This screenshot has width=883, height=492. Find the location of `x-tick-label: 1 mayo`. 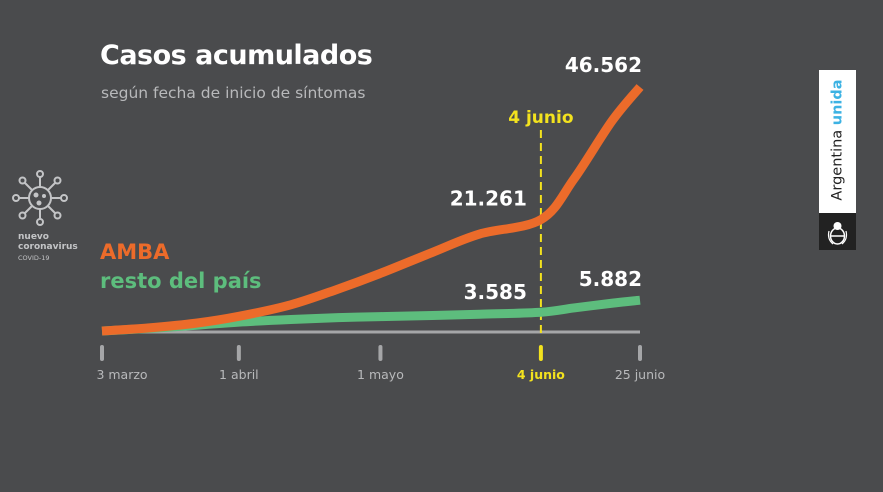

x-tick-label: 1 mayo is located at coordinates (380, 374).